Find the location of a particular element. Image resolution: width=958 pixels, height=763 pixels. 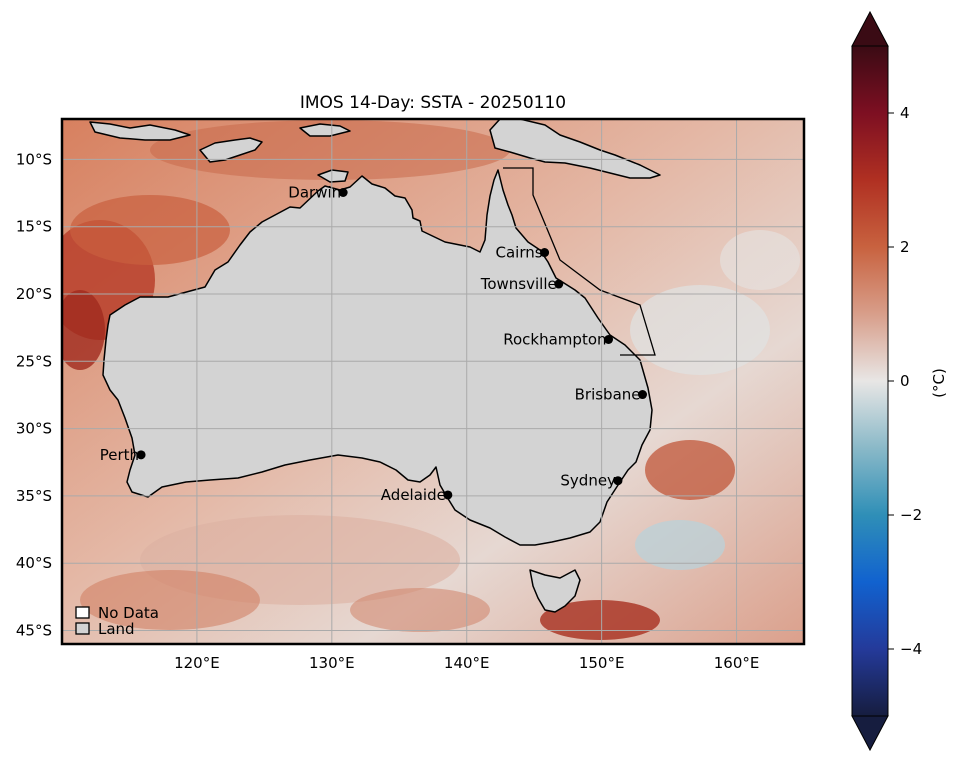

lon-tick-label: 160°E is located at coordinates (737, 663).